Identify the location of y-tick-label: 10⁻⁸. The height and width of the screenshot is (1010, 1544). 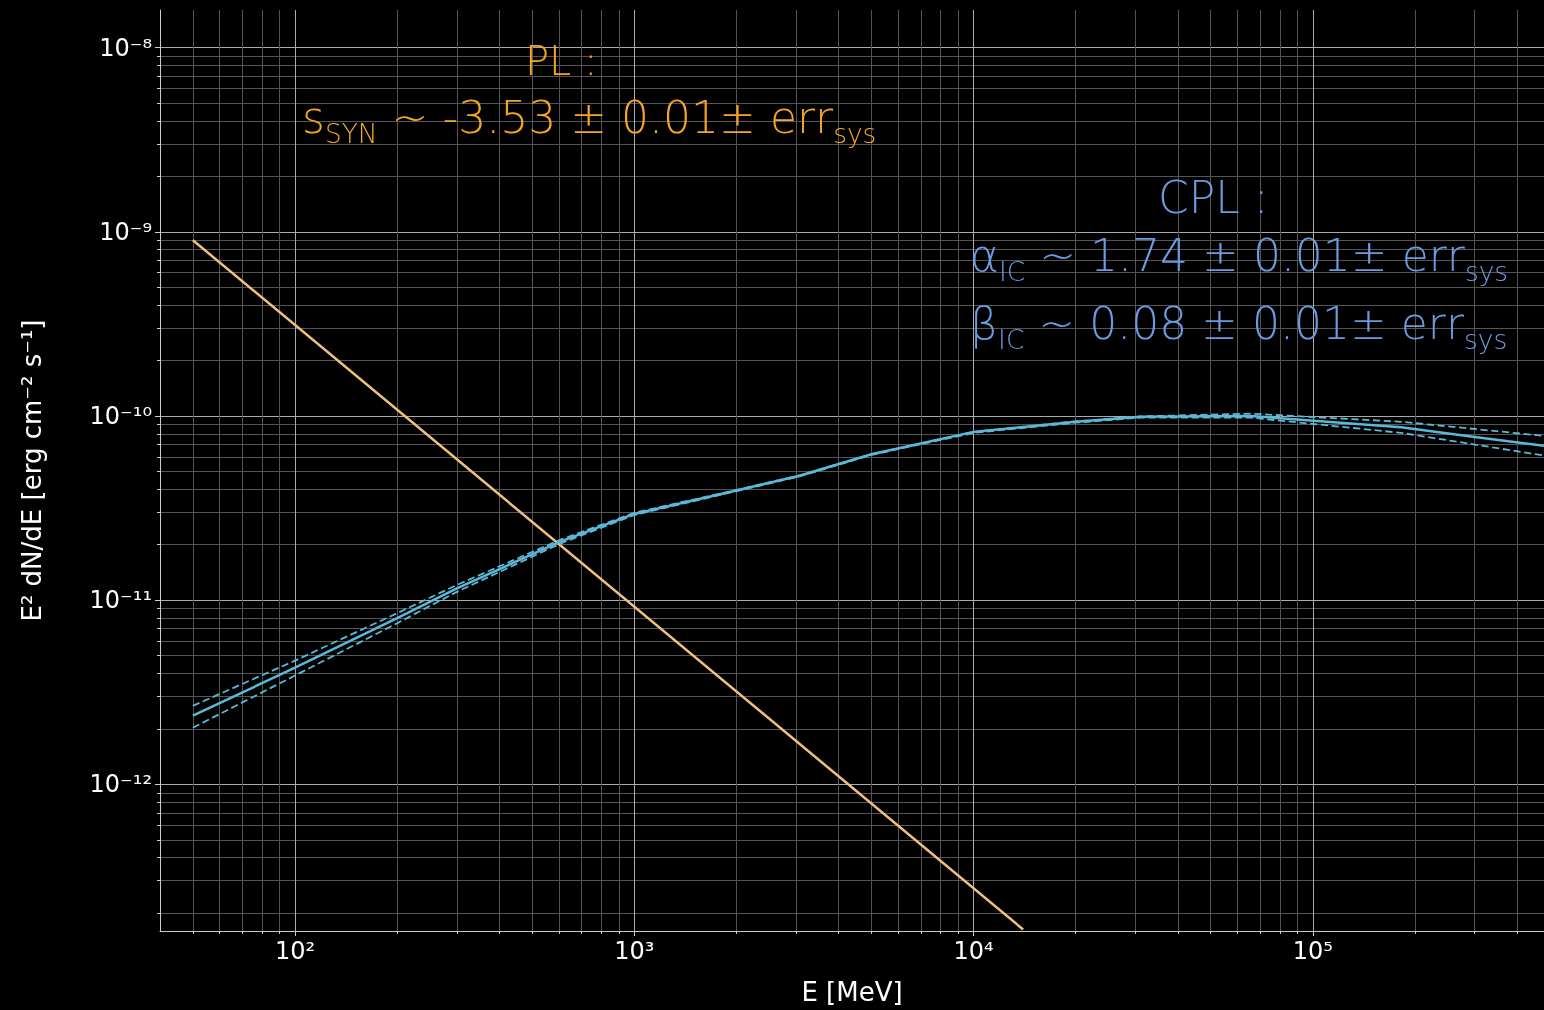
(125, 47).